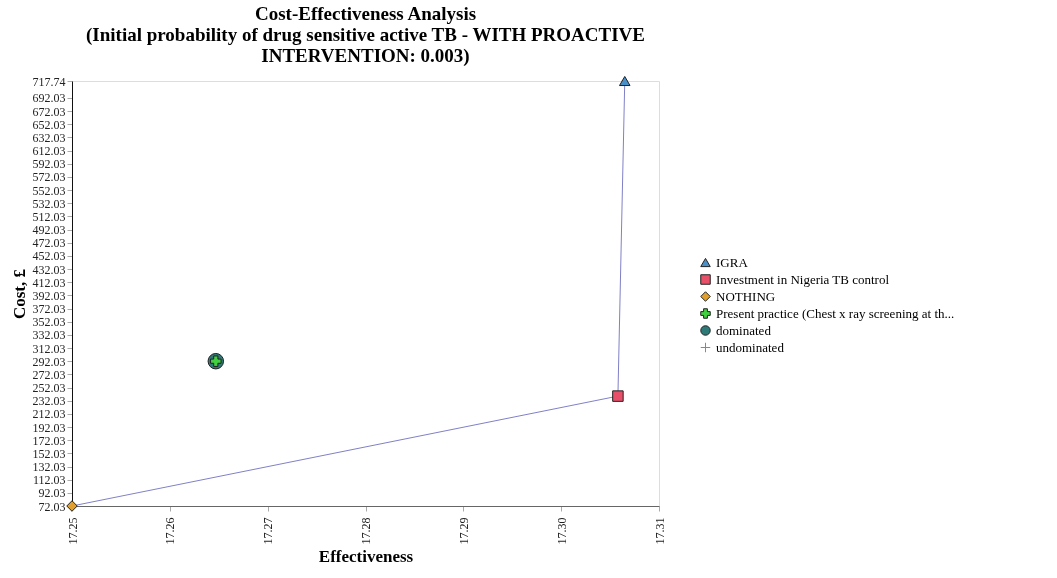  I want to click on x-tick-label: 17.28, so click(366, 531).